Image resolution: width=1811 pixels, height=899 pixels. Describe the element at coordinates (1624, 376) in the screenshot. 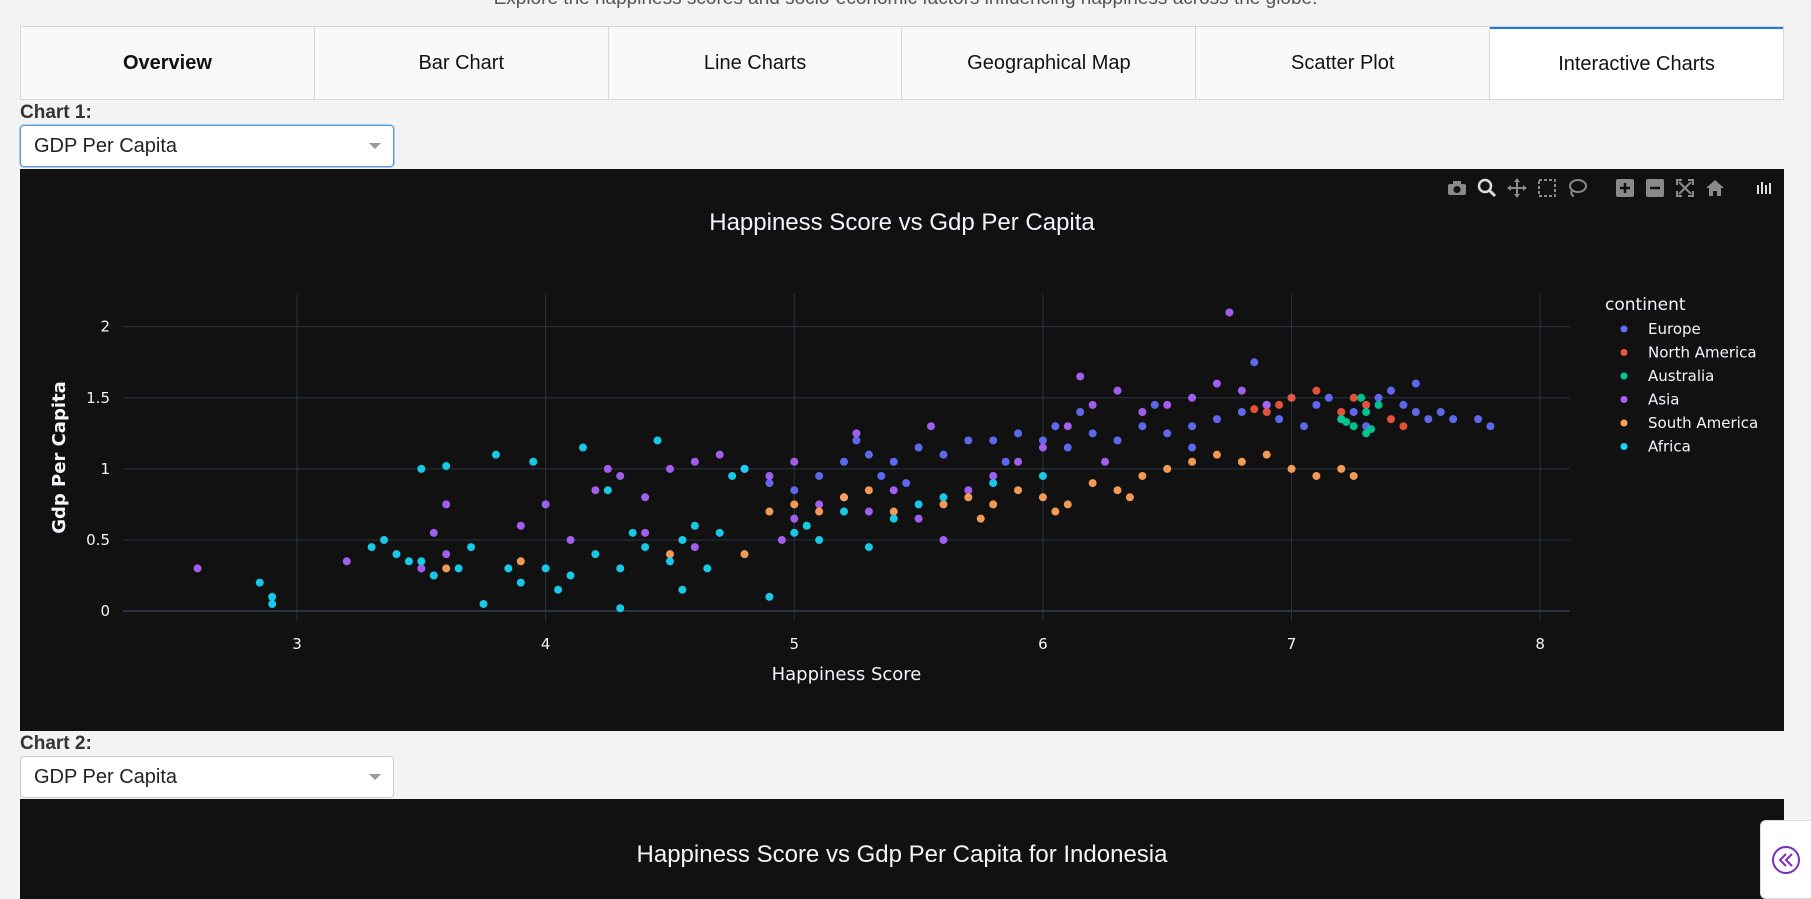

I see `legend-marker` at that location.